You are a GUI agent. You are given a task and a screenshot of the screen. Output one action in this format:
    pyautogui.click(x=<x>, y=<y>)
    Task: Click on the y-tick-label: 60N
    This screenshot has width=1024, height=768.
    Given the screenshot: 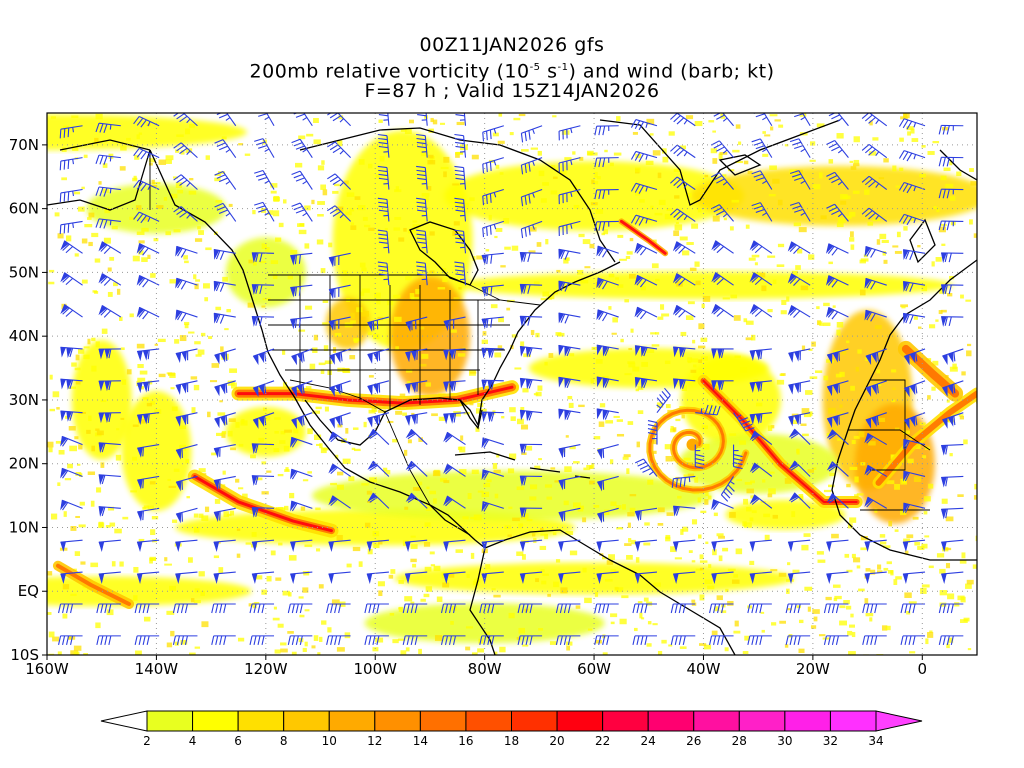 What is the action you would take?
    pyautogui.click(x=24, y=209)
    